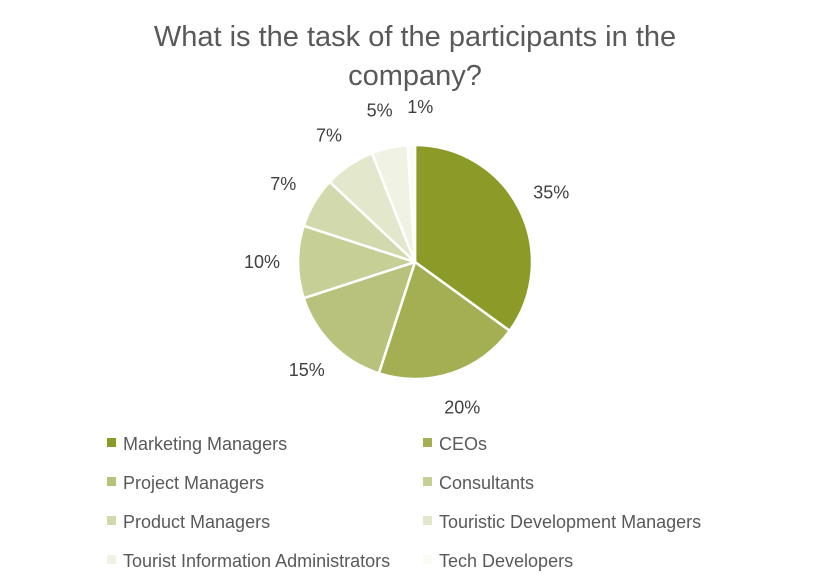 The height and width of the screenshot is (588, 830). I want to click on pie-slice-tech-developers, so click(411, 203).